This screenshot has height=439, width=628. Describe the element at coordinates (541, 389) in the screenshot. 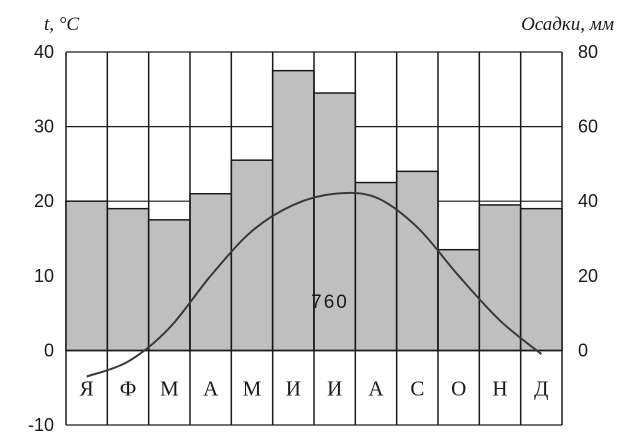

I see `month-label: Д` at that location.